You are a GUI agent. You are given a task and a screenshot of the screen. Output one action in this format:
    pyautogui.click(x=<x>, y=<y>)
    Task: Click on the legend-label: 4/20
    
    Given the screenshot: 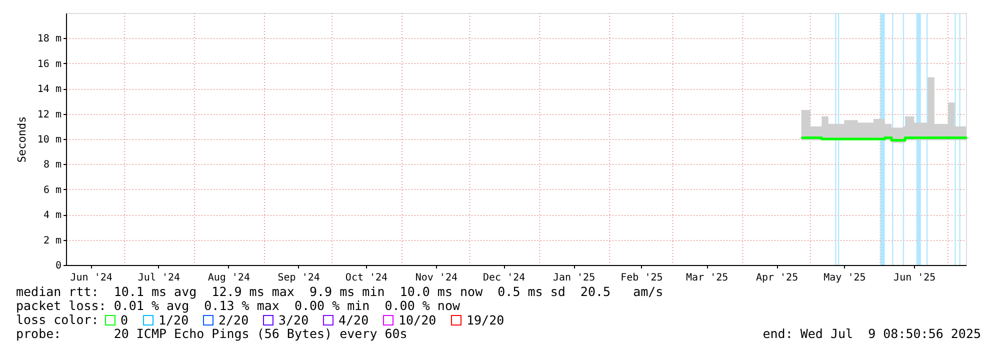 What is the action you would take?
    pyautogui.click(x=353, y=320)
    